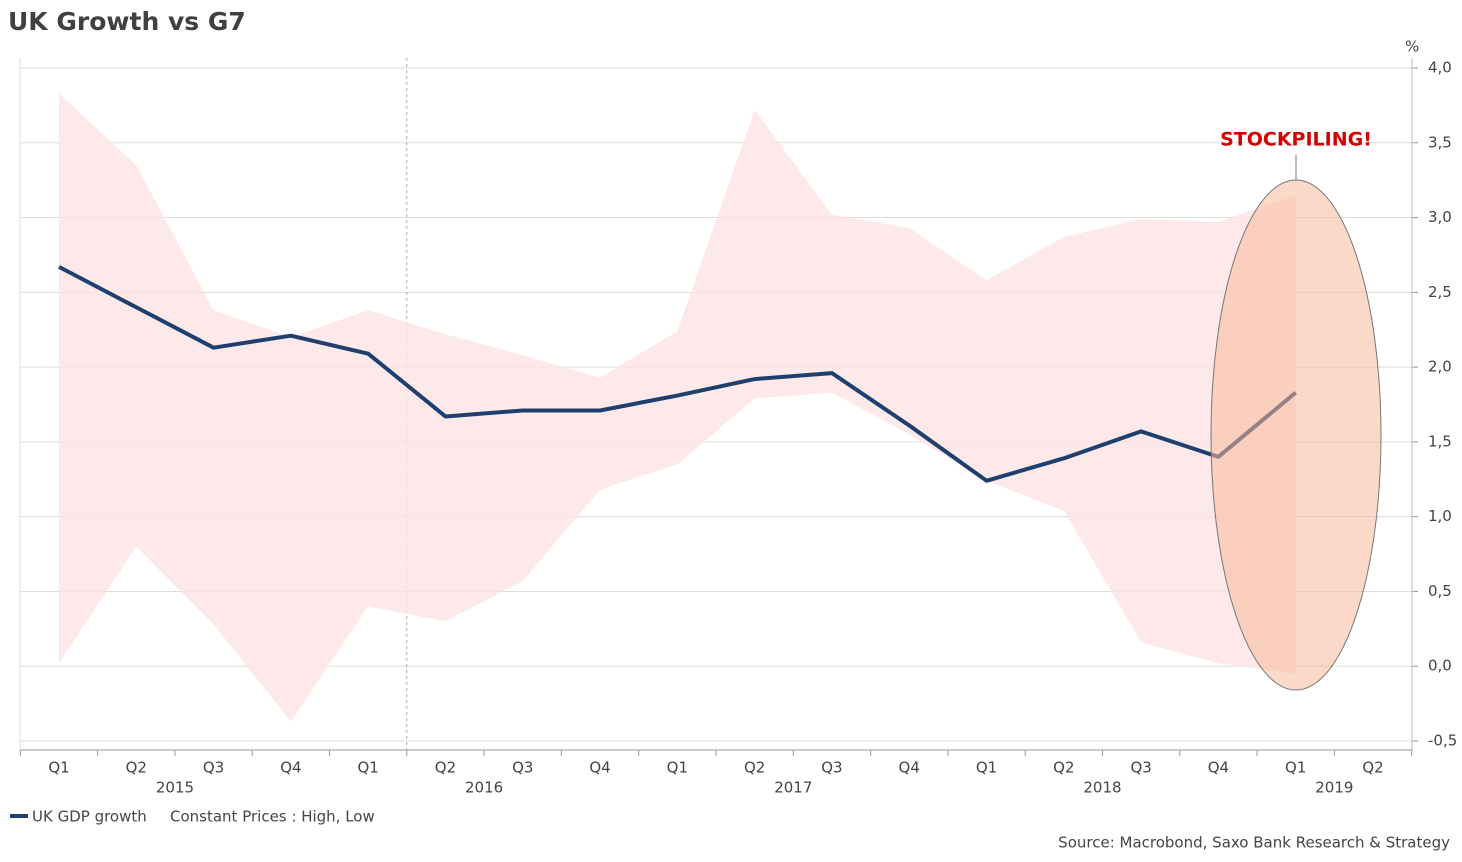 This screenshot has height=862, width=1462. What do you see at coordinates (1102, 788) in the screenshot?
I see `x-group-label: 2018` at bounding box center [1102, 788].